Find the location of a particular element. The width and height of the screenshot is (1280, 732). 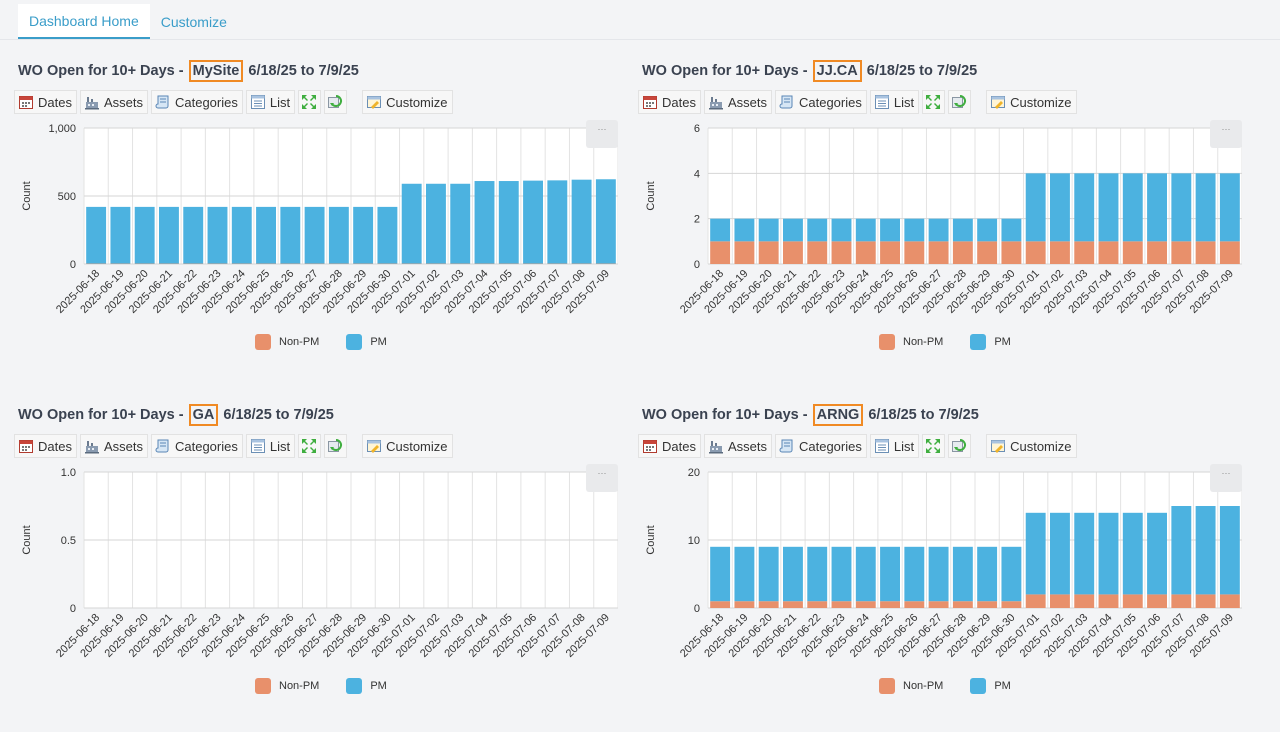

title-prefix: WO Open for 10+ Days - is located at coordinates (103, 71).